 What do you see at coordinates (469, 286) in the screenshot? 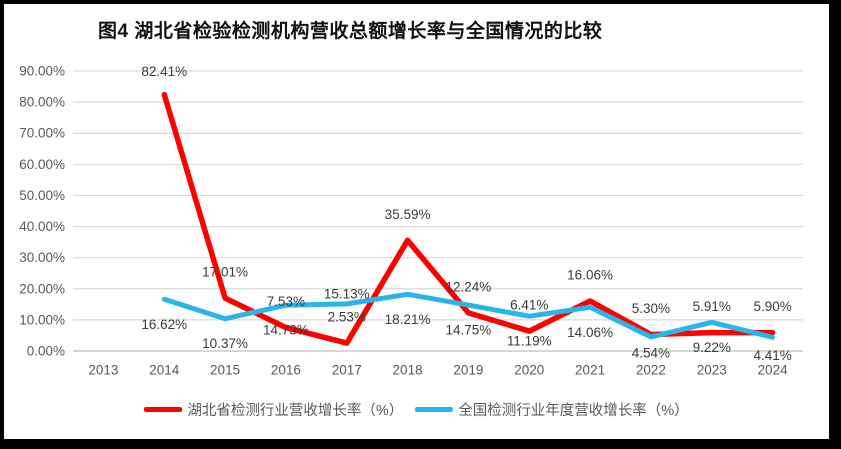
I see `data-label: 12.24%` at bounding box center [469, 286].